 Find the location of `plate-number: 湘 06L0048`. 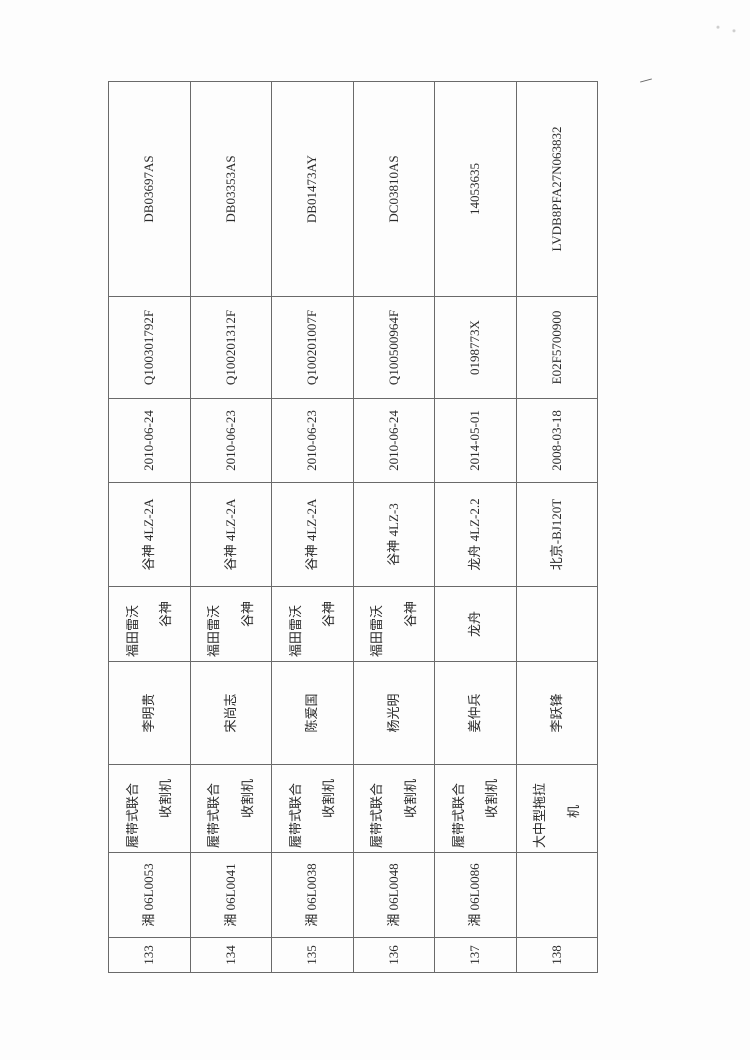

plate-number: 湘 06L0048 is located at coordinates (394, 895).